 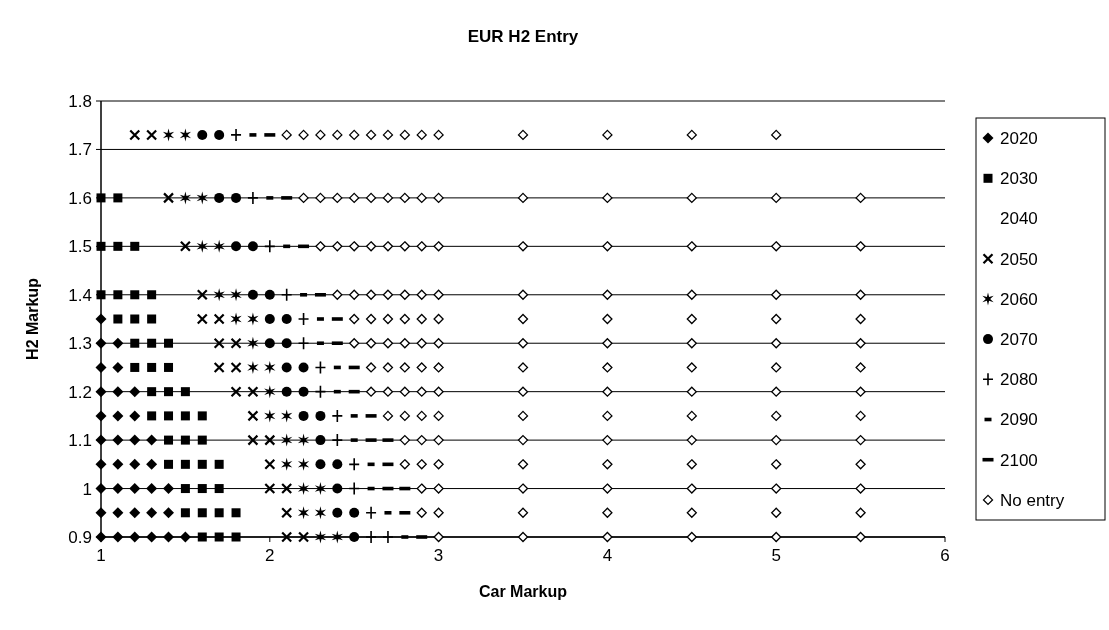 I want to click on y-tick-label: 1.3, so click(x=80, y=344).